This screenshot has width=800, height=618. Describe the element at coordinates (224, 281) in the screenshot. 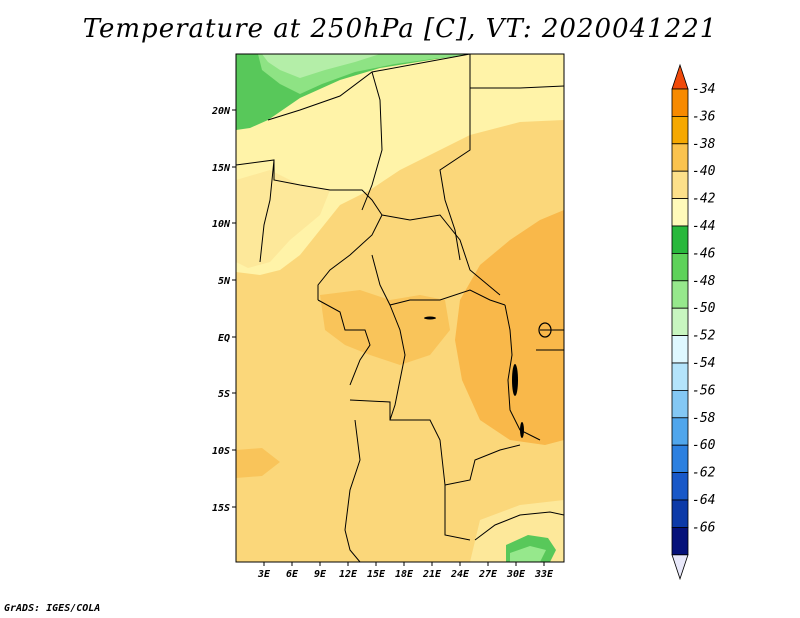

I see `lat-tick-label: 5N` at that location.